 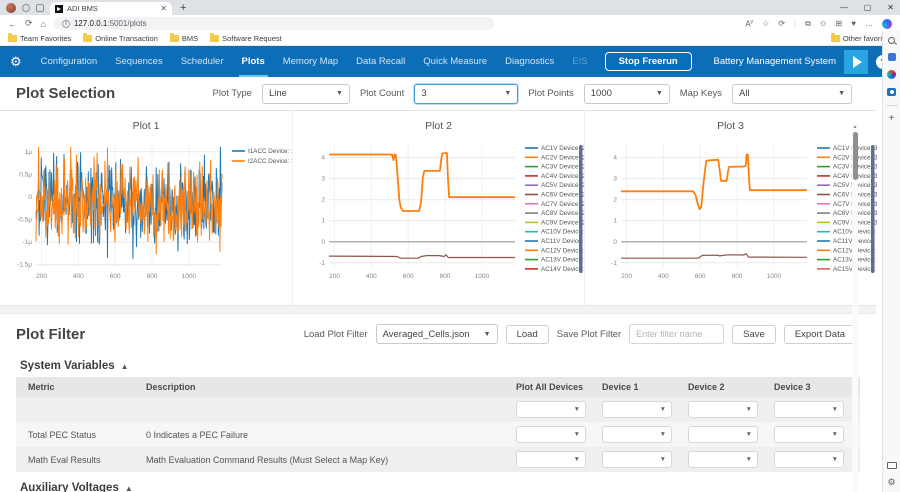 I want to click on tab-close-icon: ✕, so click(x=163, y=8).